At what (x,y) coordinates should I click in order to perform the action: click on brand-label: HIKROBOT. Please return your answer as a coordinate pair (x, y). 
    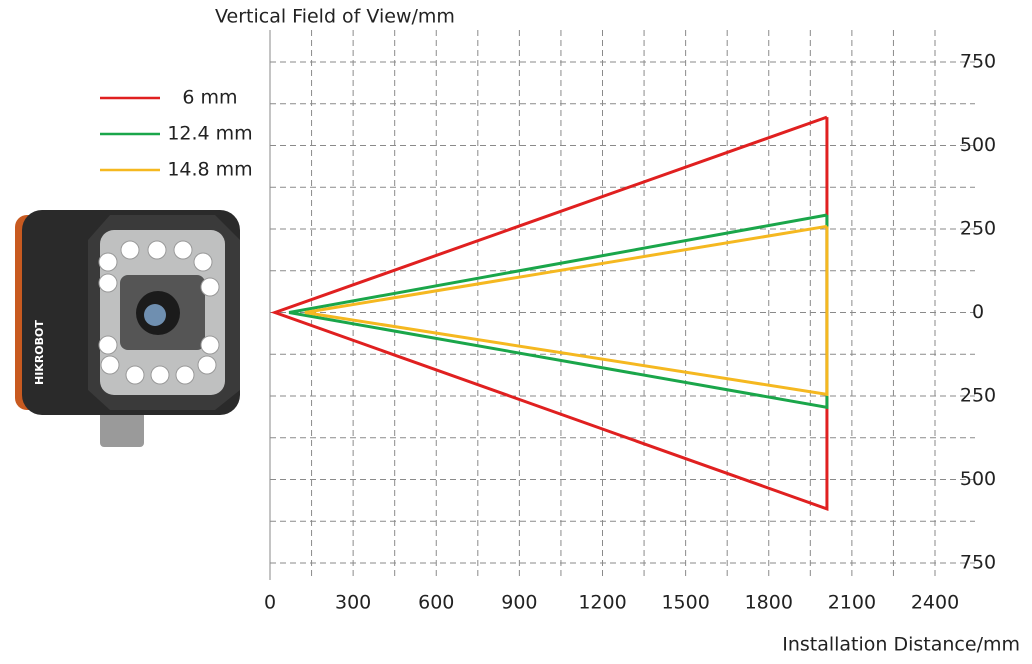
    Looking at the image, I should click on (39, 352).